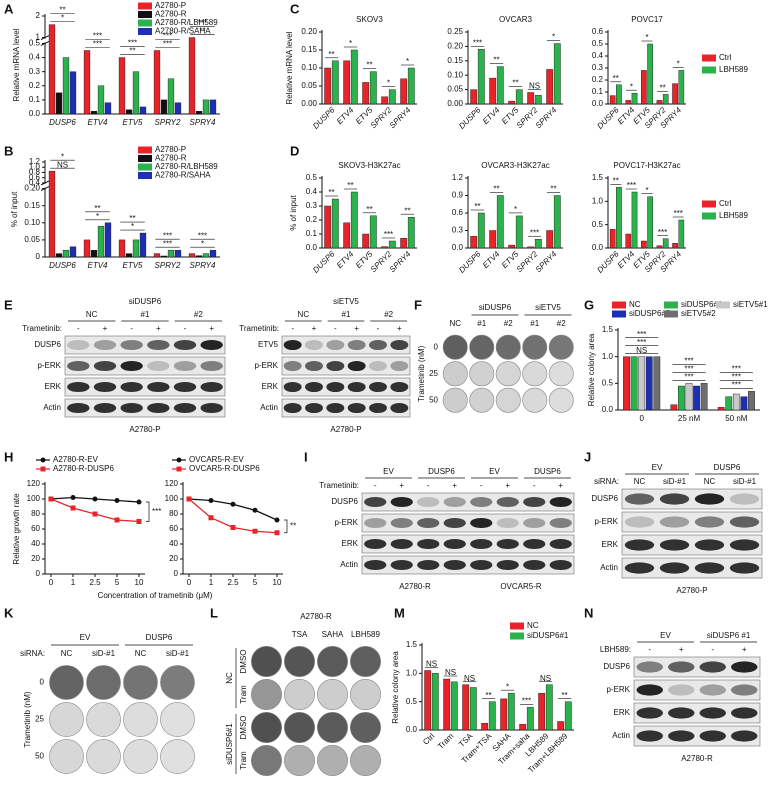 The width and height of the screenshot is (768, 812). What do you see at coordinates (615, 649) in the screenshot?
I see `treatment-label: LBH589:` at bounding box center [615, 649].